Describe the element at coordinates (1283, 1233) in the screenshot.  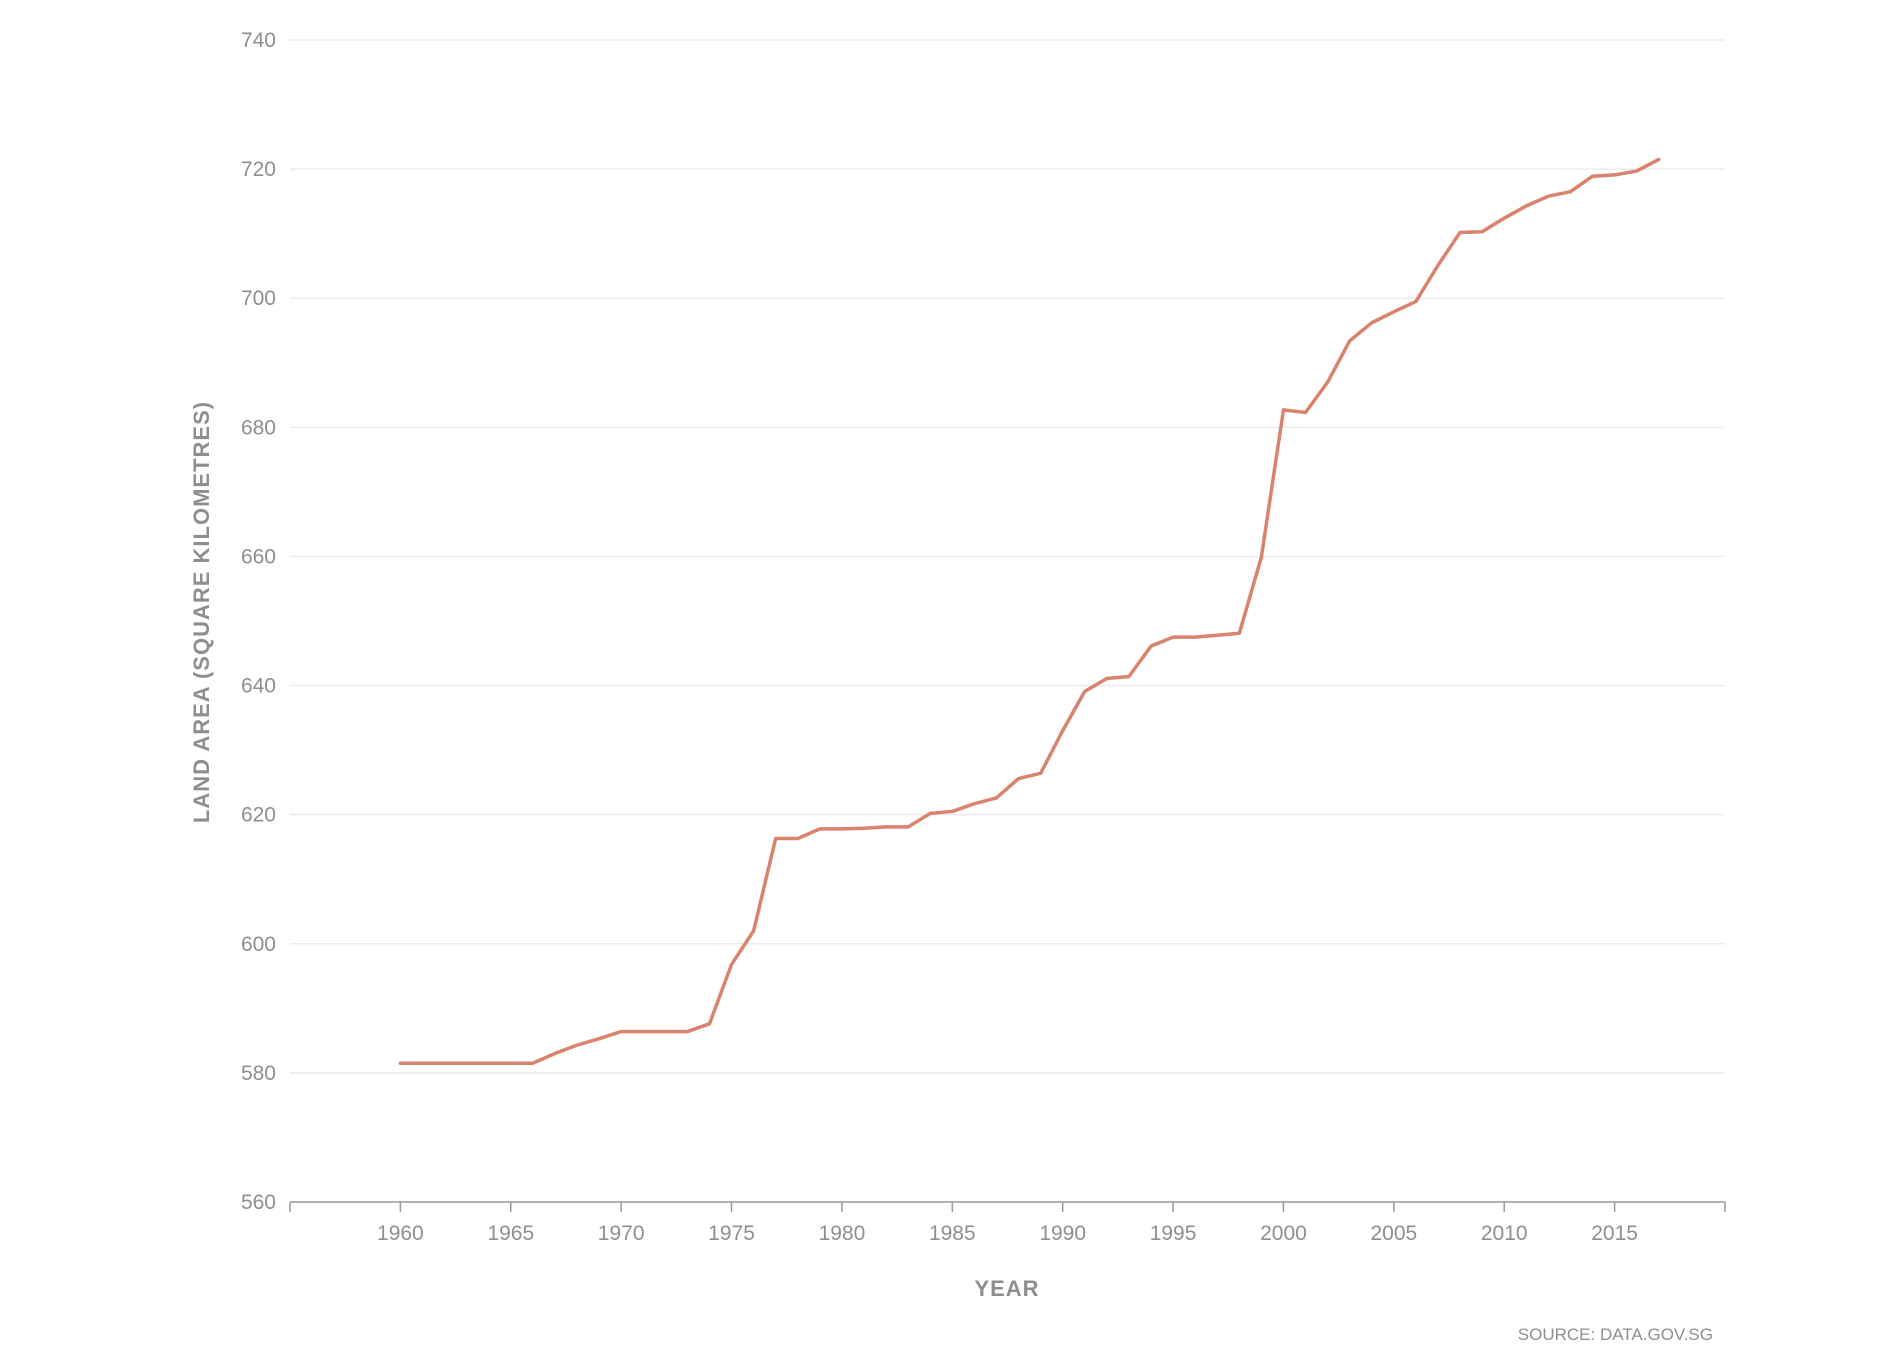
I see `x-tick-label-2000: 2000` at that location.